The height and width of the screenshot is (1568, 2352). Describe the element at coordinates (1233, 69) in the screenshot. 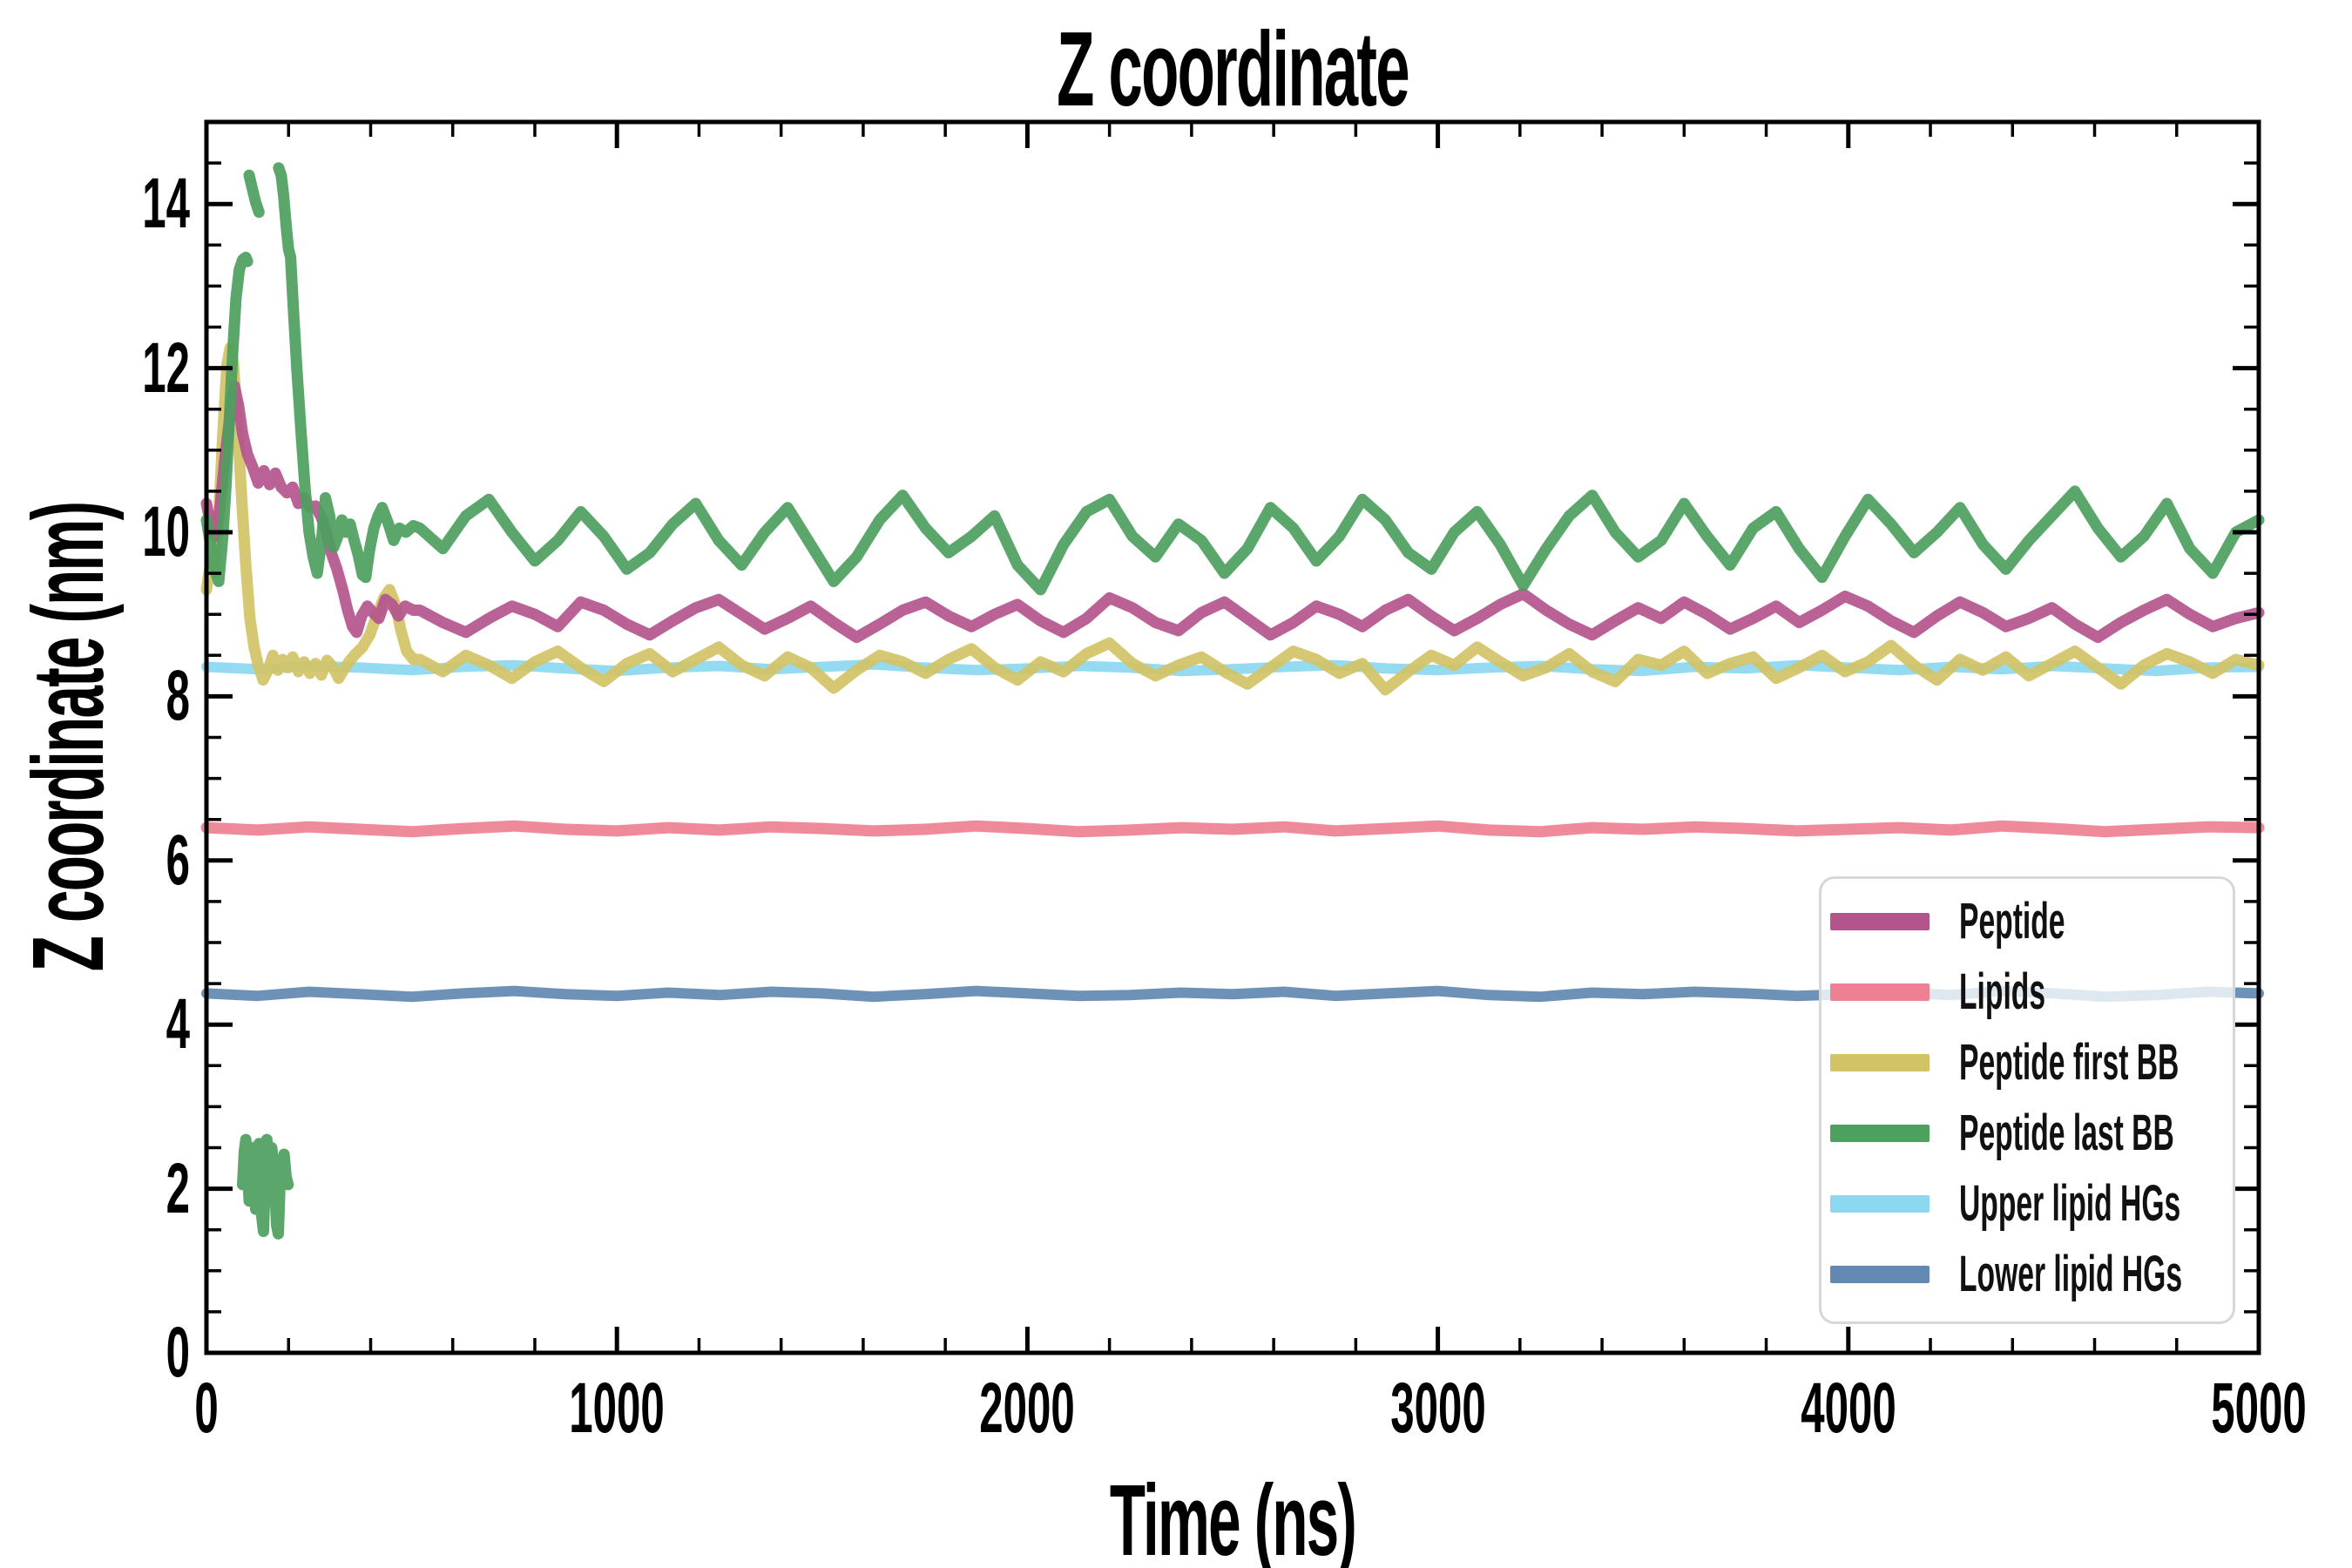

I see `chart-title: Z coordinate` at that location.